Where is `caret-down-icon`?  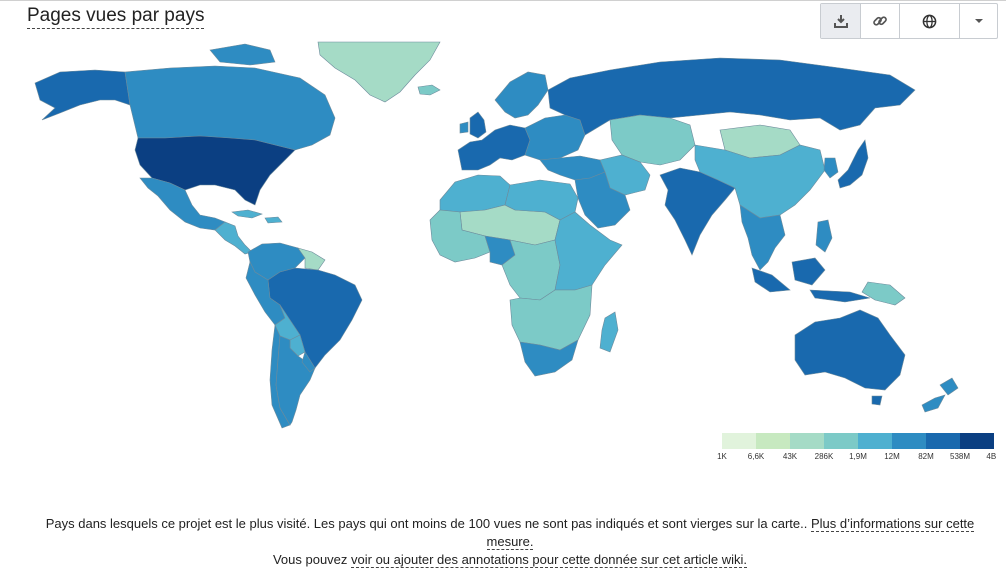
caret-down-icon is located at coordinates (978, 21).